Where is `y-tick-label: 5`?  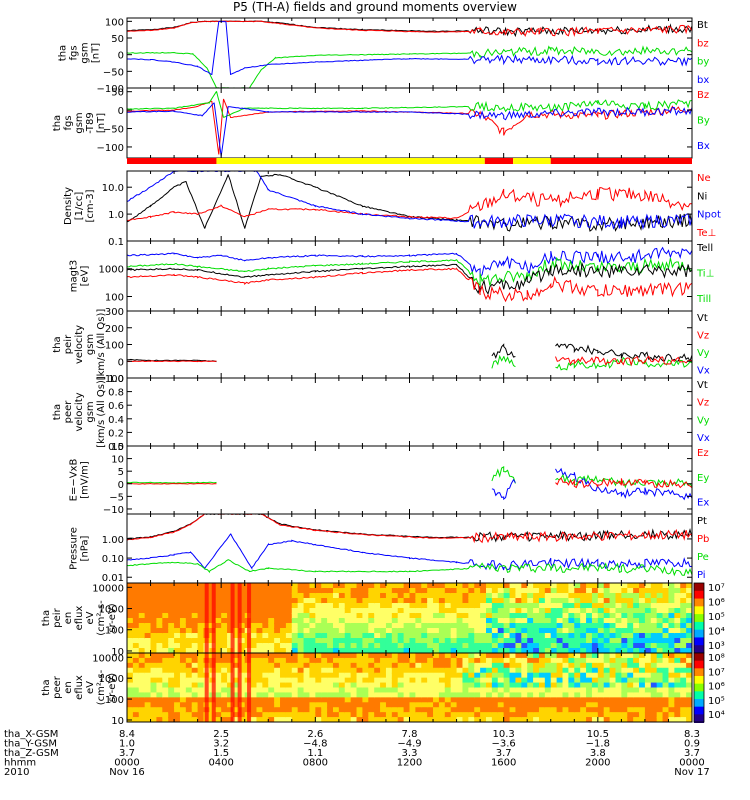 y-tick-label: 5 is located at coordinates (121, 472).